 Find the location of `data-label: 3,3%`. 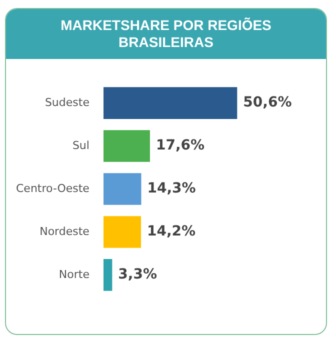

data-label: 3,3% is located at coordinates (138, 274).